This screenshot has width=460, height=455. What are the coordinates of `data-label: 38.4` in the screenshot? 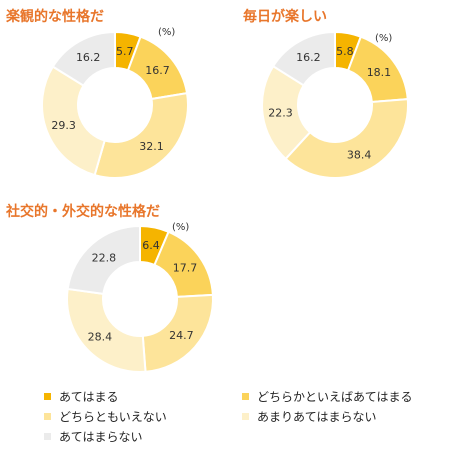 It's located at (359, 154).